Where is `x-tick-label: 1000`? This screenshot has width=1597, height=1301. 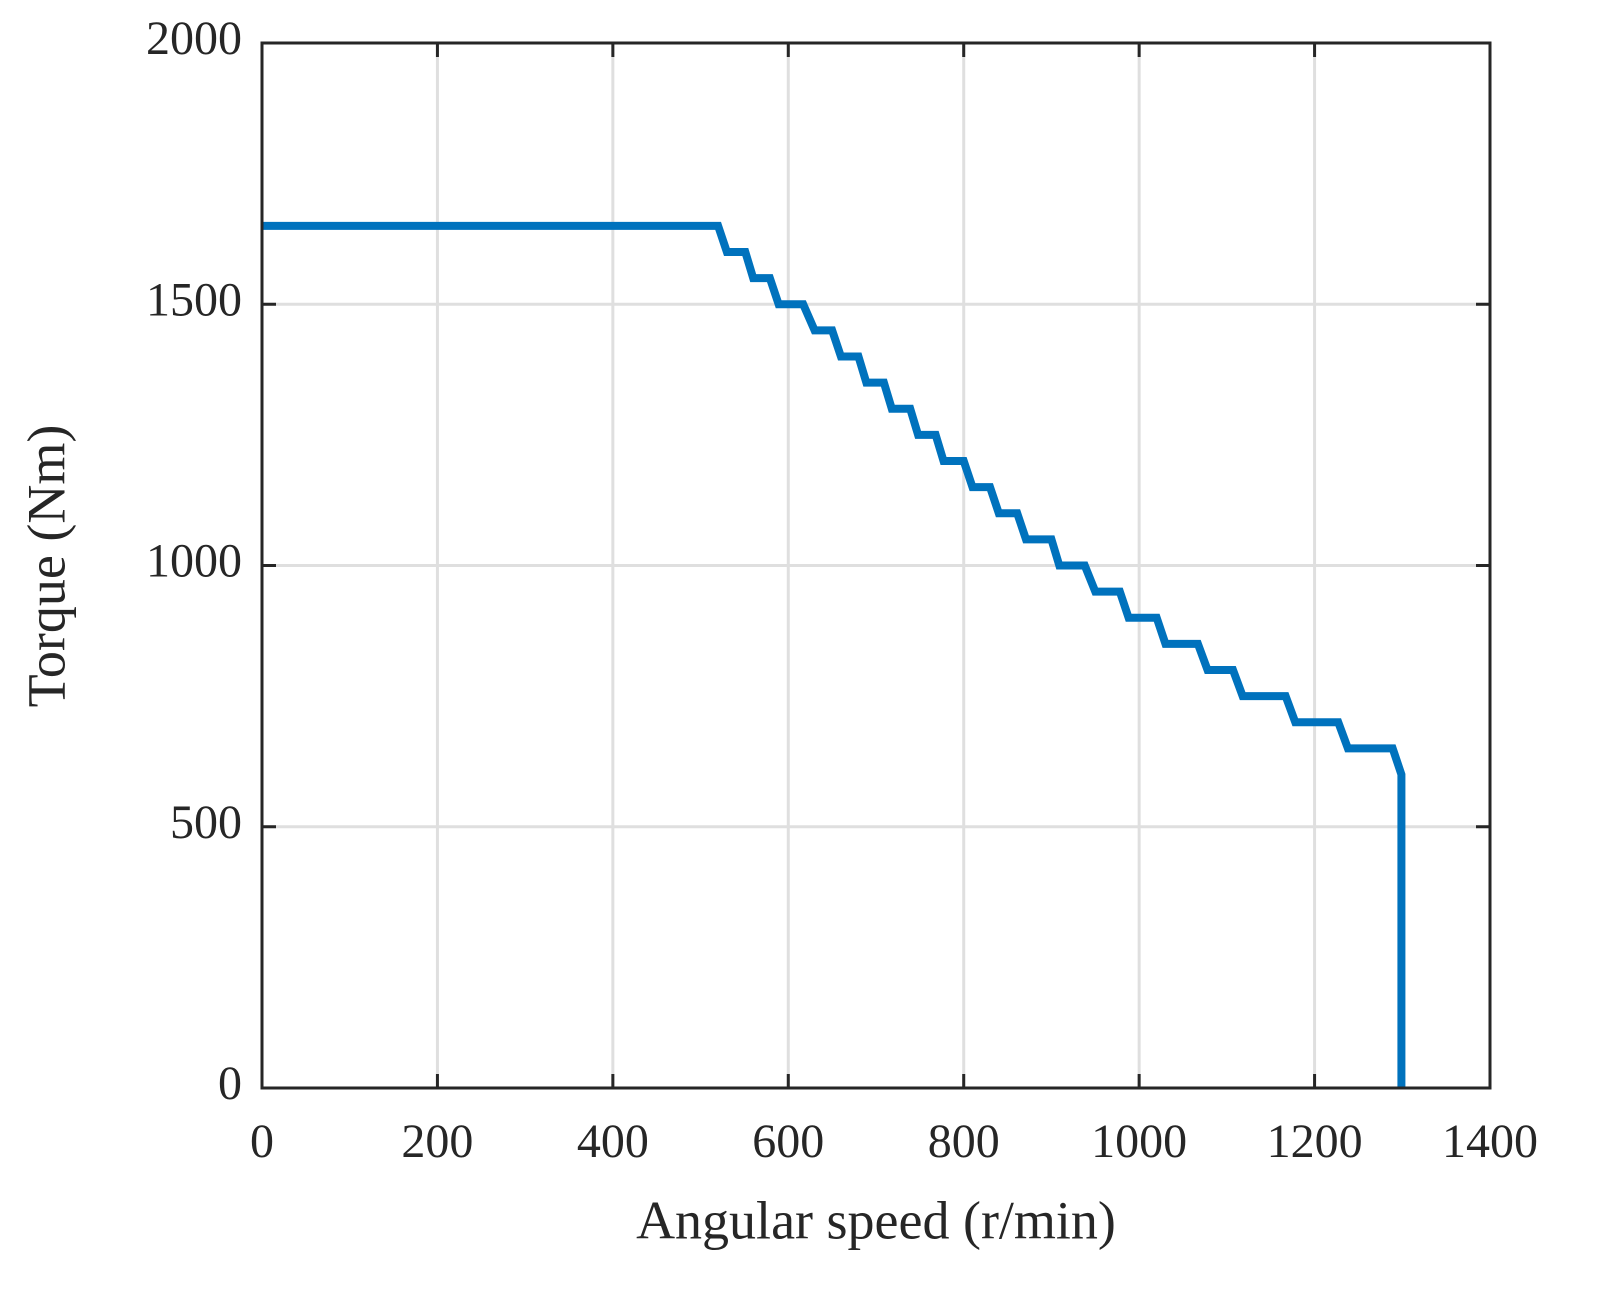
x-tick-label: 1000 is located at coordinates (1139, 1141).